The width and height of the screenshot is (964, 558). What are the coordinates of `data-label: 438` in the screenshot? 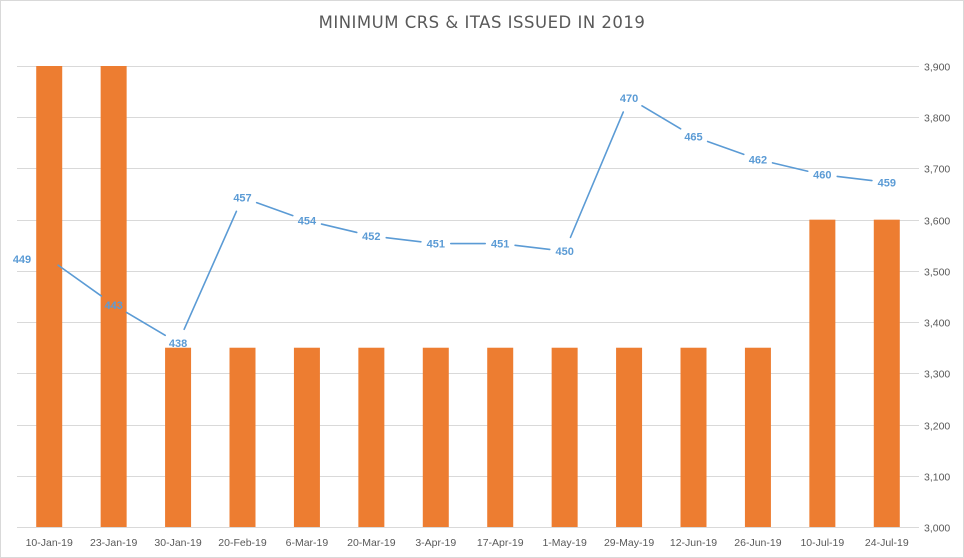 It's located at (178, 344).